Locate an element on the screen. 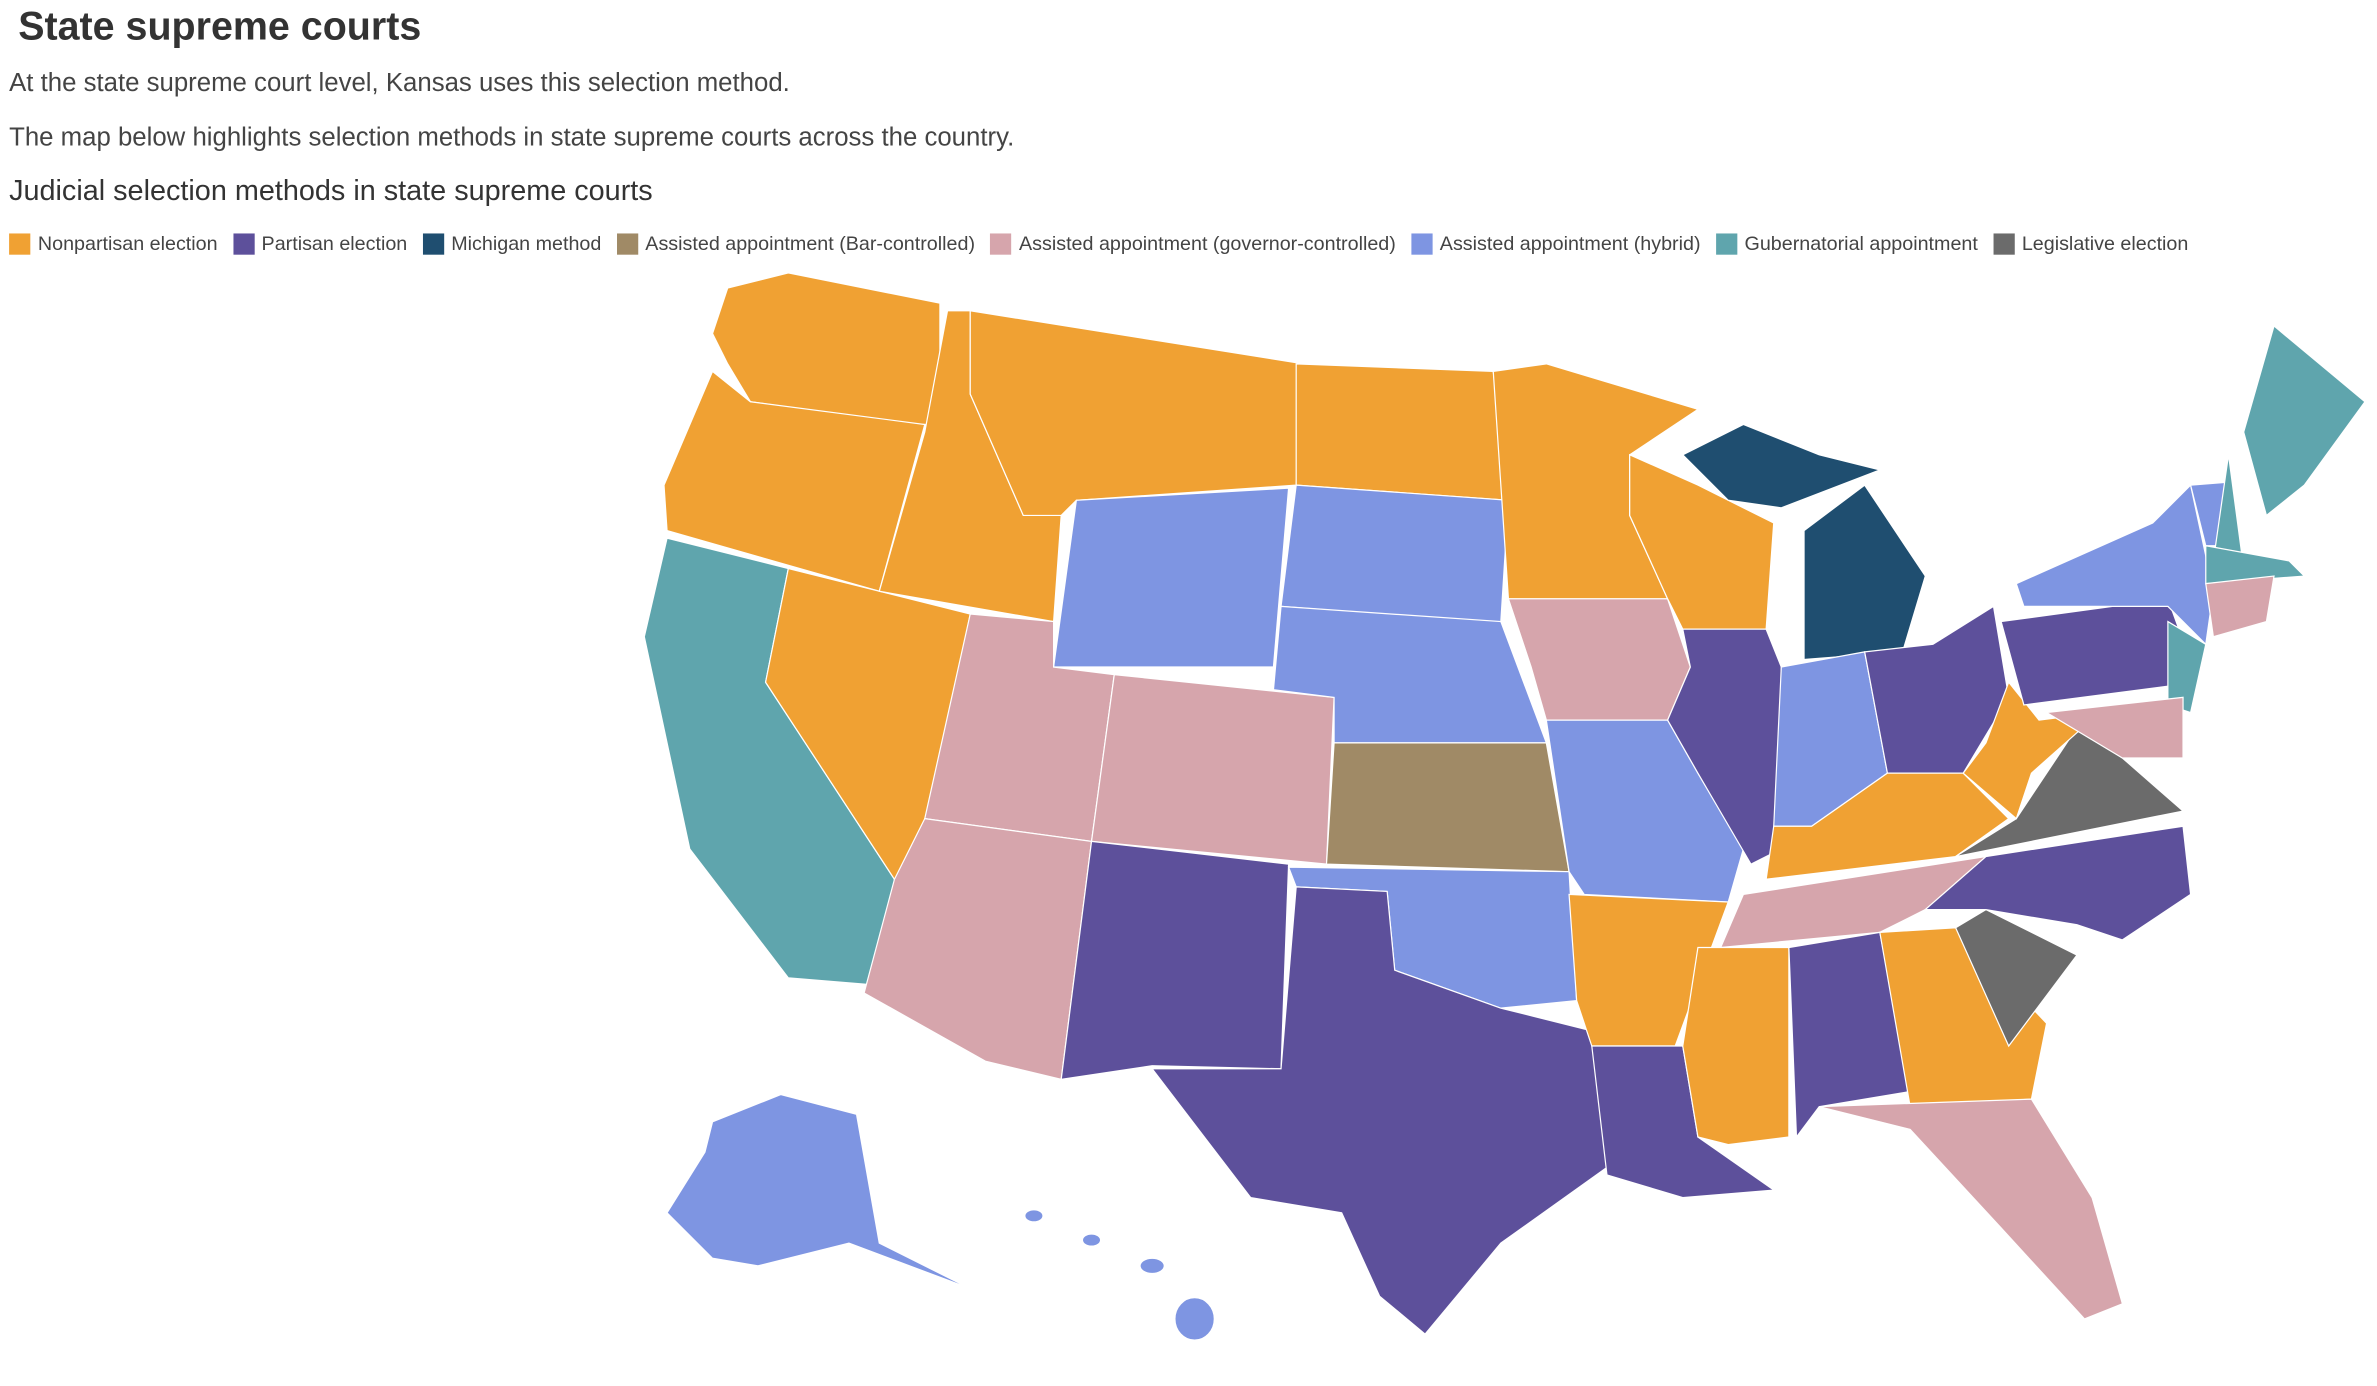 Image resolution: width=2377 pixels, height=1386 pixels. legend-item: Partisan election is located at coordinates (320, 243).